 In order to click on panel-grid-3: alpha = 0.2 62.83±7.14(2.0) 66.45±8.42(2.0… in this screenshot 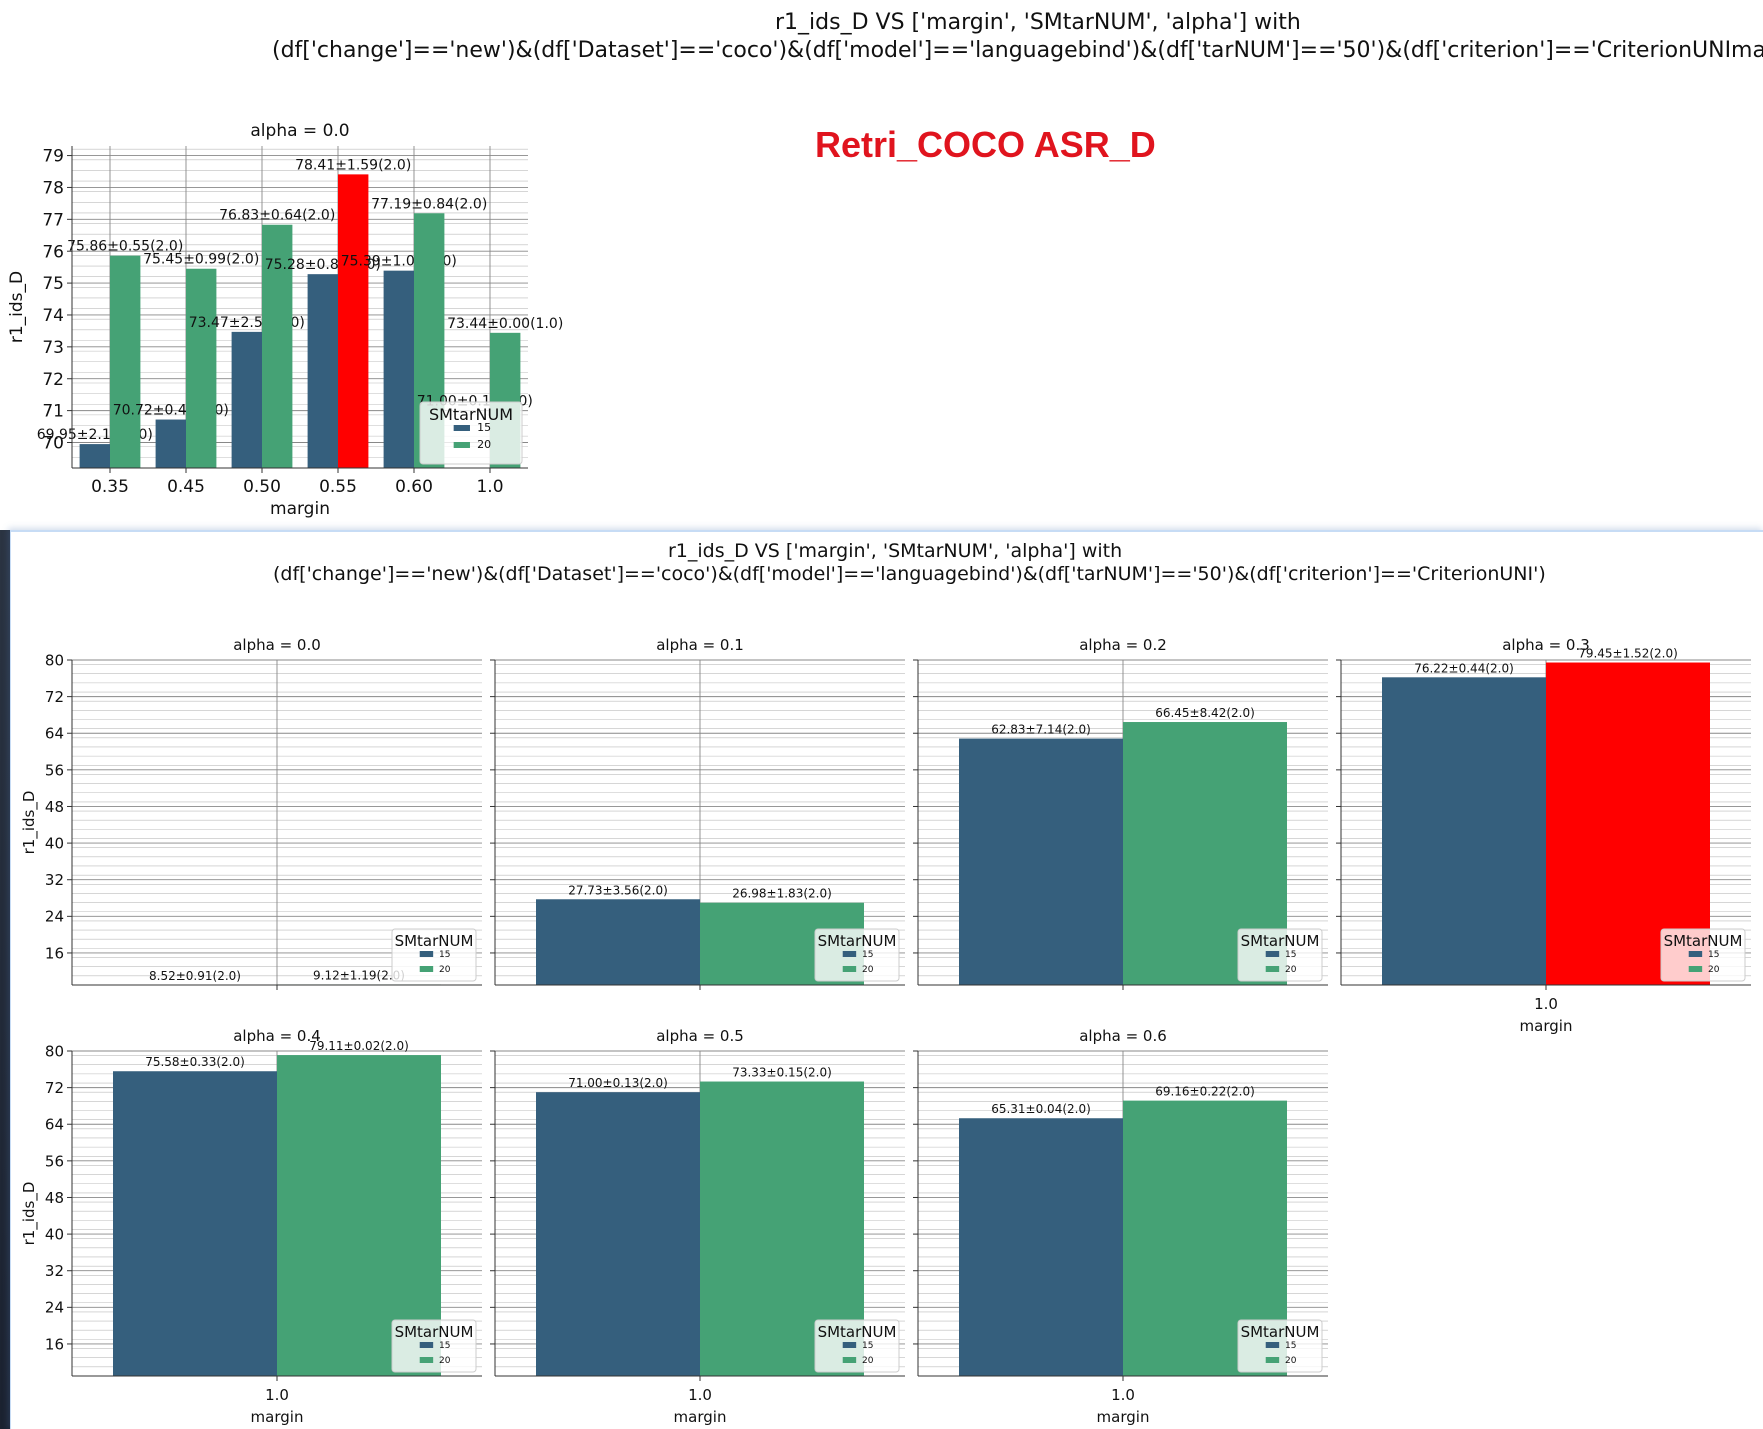, I will do `click(1120, 813)`.